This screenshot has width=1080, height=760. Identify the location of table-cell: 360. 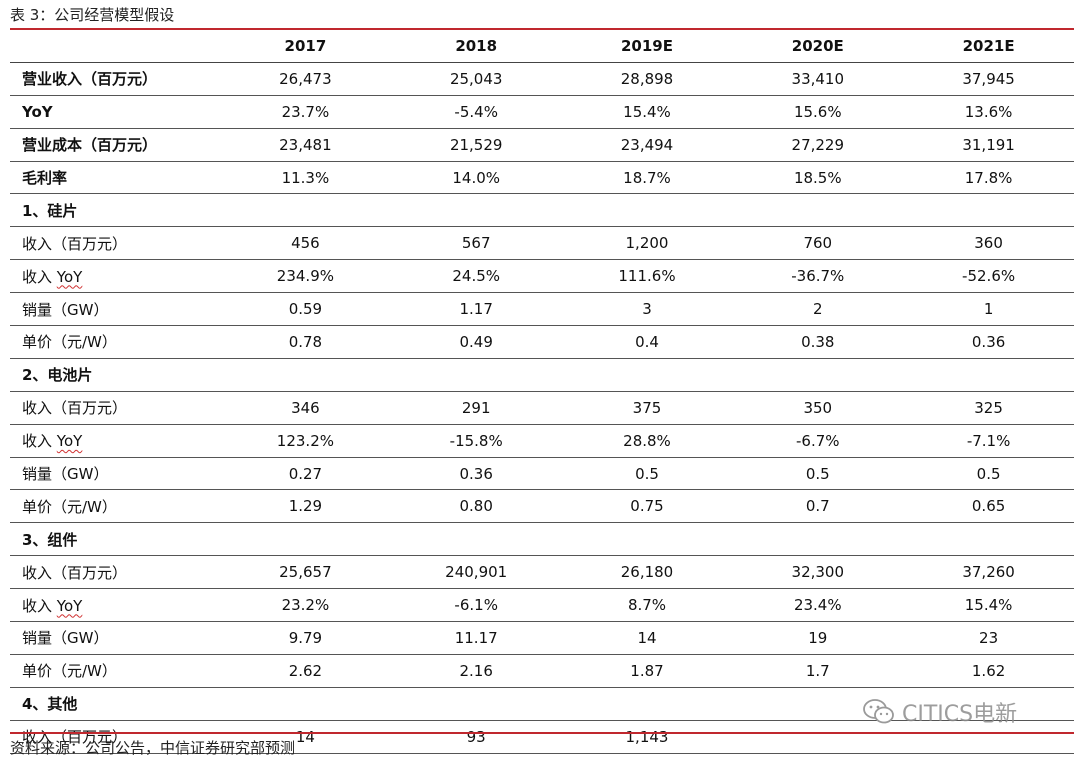
(988, 243).